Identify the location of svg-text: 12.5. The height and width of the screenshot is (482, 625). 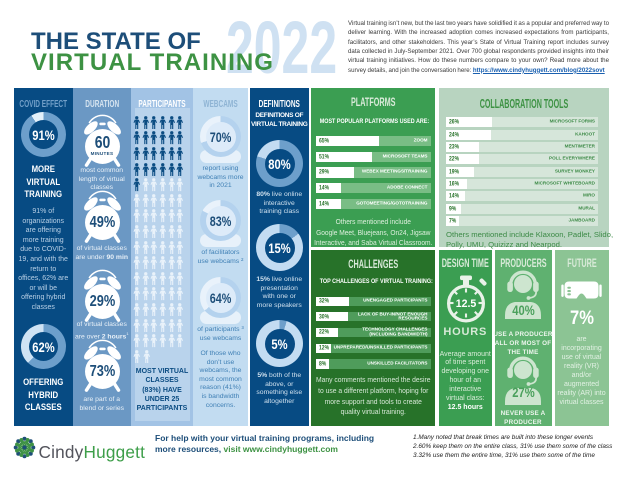
(466, 304).